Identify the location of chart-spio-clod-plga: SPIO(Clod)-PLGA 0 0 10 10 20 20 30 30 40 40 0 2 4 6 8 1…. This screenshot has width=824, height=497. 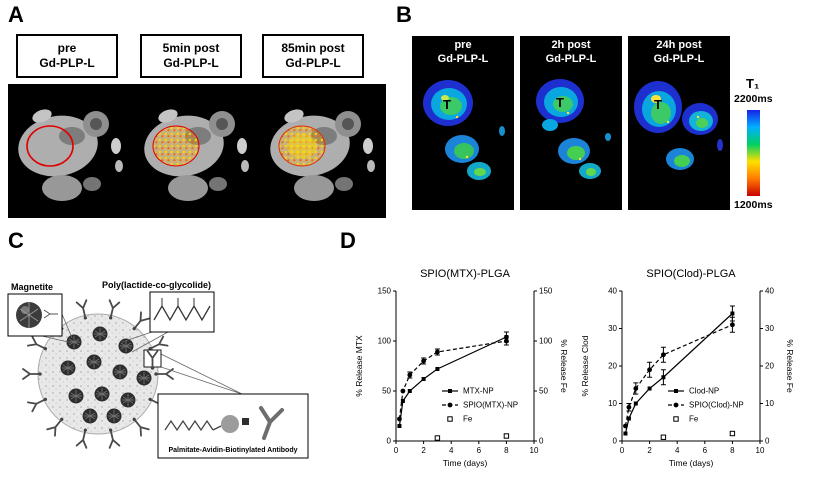
(686, 382).